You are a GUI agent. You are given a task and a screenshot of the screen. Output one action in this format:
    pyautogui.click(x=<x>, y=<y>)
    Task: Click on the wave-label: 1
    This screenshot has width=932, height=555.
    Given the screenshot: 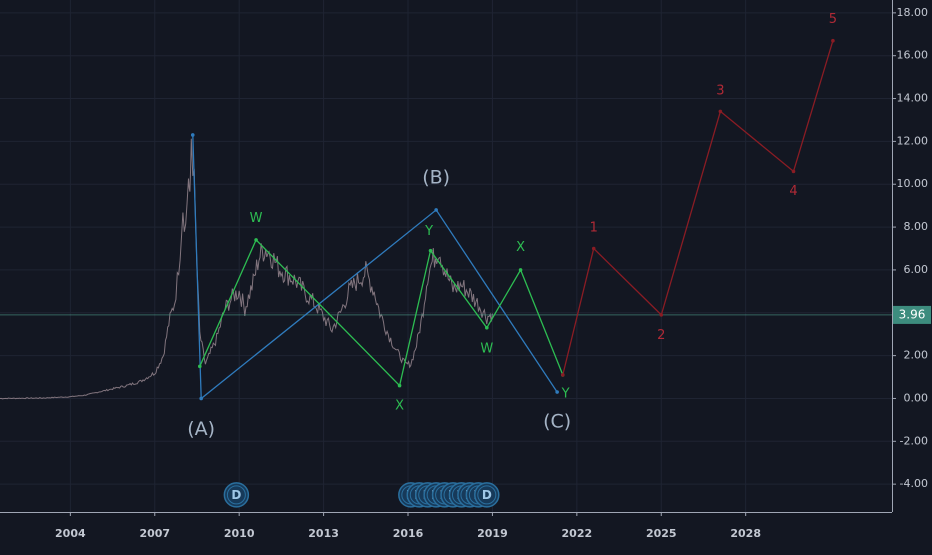 What is the action you would take?
    pyautogui.click(x=594, y=228)
    